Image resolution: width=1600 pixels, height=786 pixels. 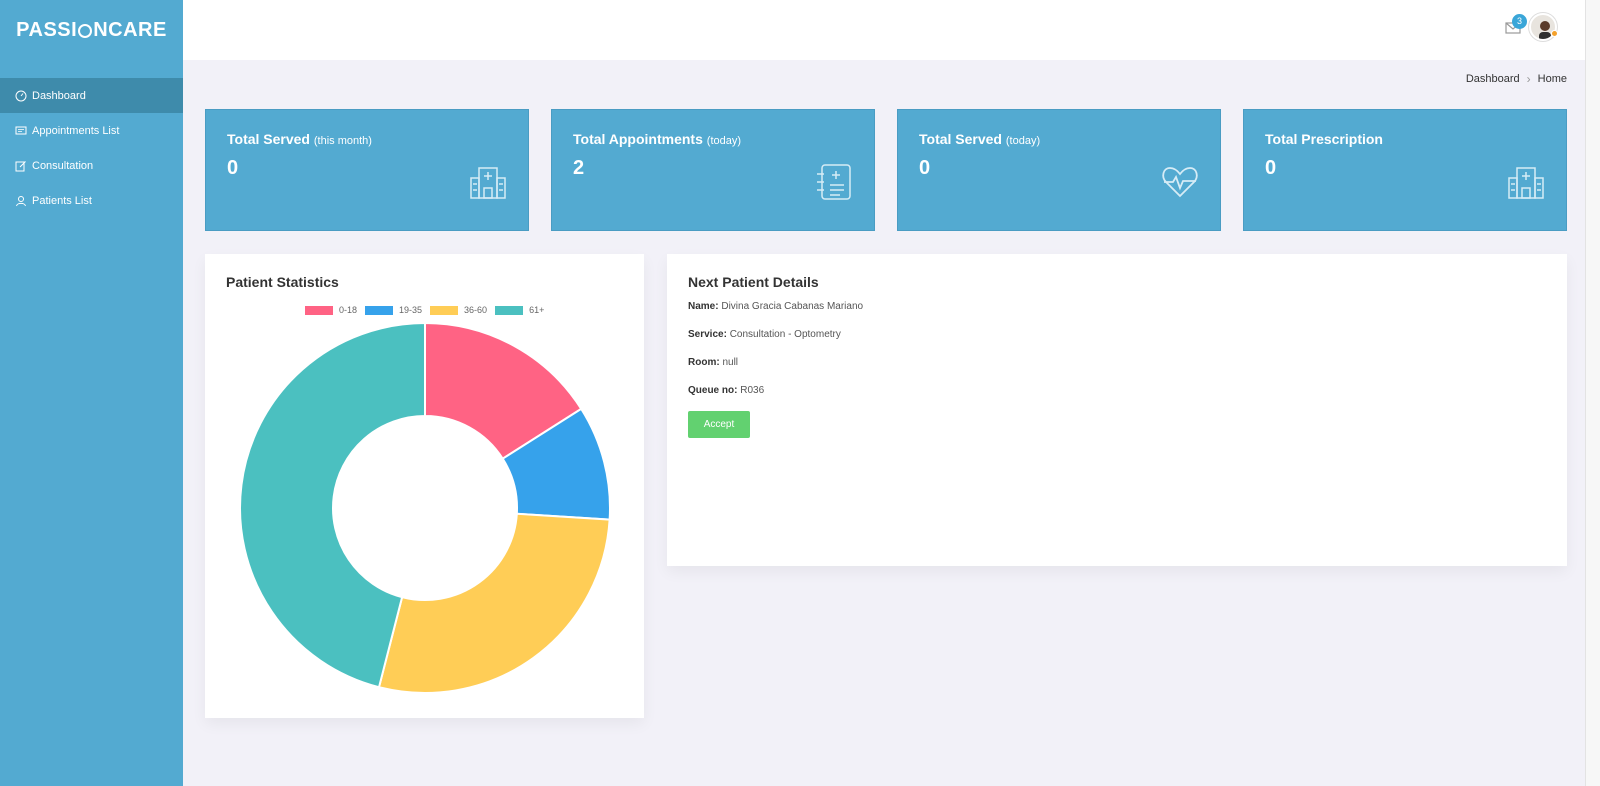 I want to click on user-icon, so click(x=21, y=200).